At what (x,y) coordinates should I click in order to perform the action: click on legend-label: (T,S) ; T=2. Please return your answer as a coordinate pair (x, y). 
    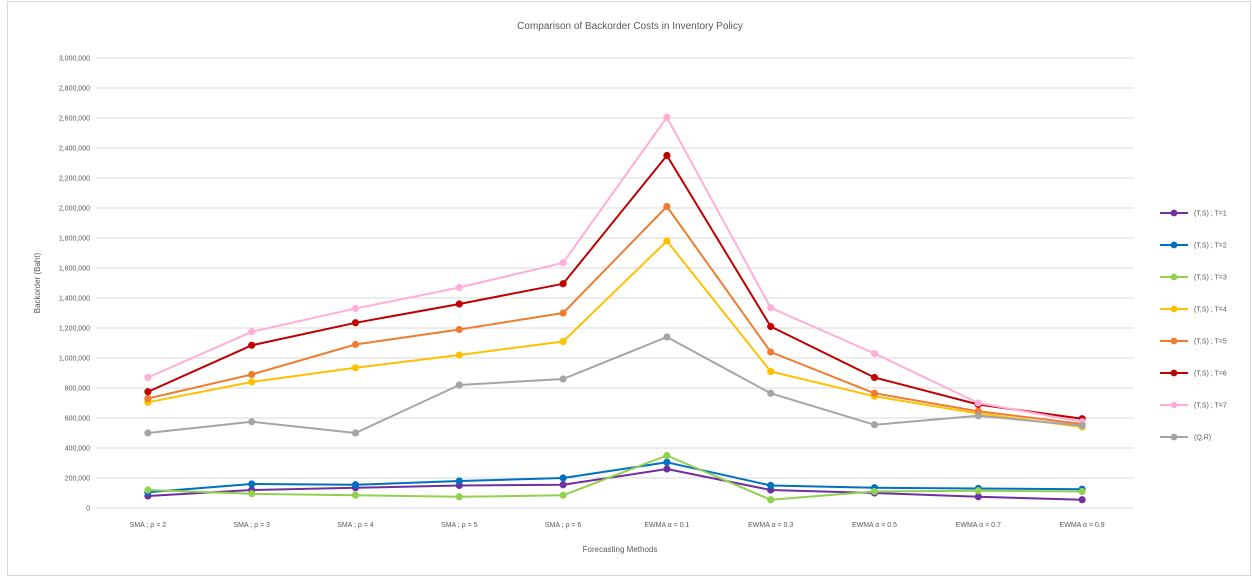
    Looking at the image, I should click on (1210, 246).